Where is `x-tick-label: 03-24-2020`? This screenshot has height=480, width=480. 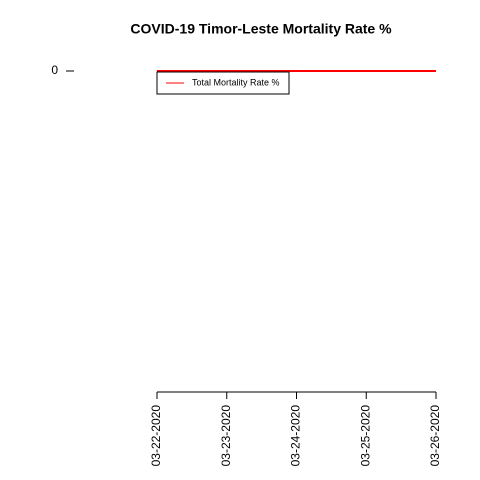 x-tick-label: 03-24-2020 is located at coordinates (296, 436).